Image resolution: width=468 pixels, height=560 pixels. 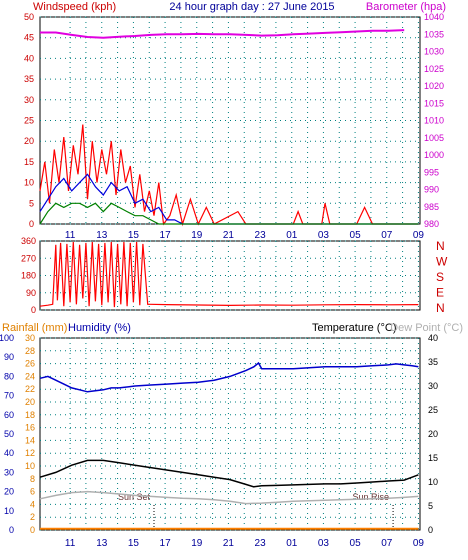 What do you see at coordinates (222, 34) in the screenshot?
I see `barometer-line` at bounding box center [222, 34].